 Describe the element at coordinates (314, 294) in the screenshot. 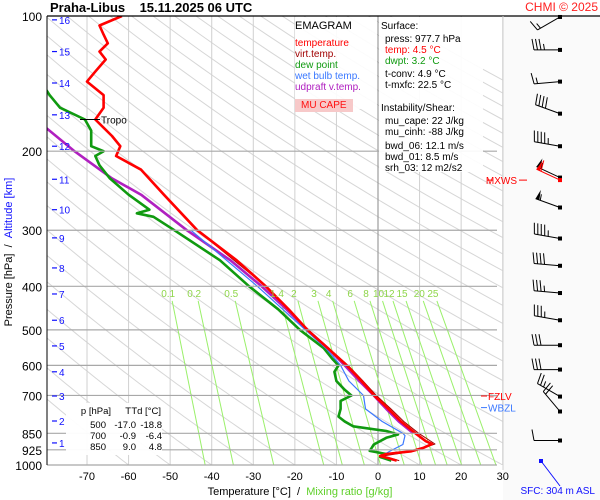

I see `mixing-ratio-label: 3` at that location.